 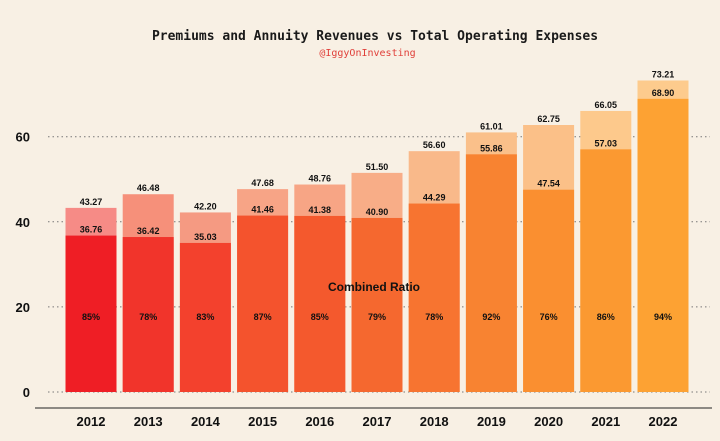 I want to click on data-label-expense: 36.42, so click(x=148, y=231).